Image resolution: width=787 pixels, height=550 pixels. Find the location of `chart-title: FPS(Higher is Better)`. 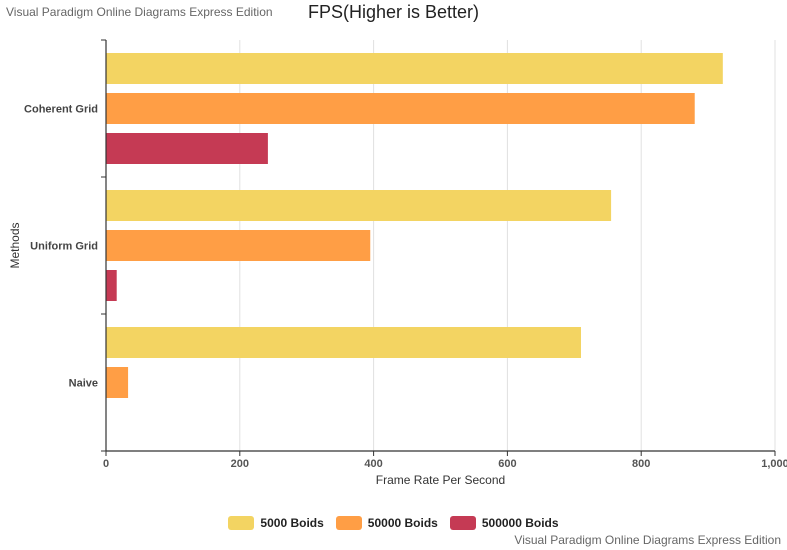

chart-title: FPS(Higher is Better) is located at coordinates (393, 12).